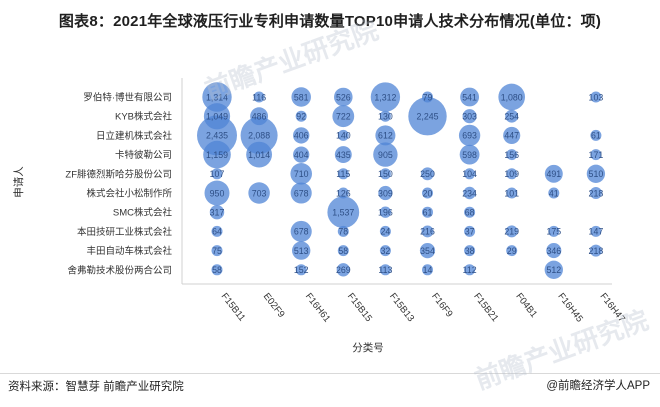 This screenshot has height=407, width=660. I want to click on bubble-value-label: 491, so click(553, 174).